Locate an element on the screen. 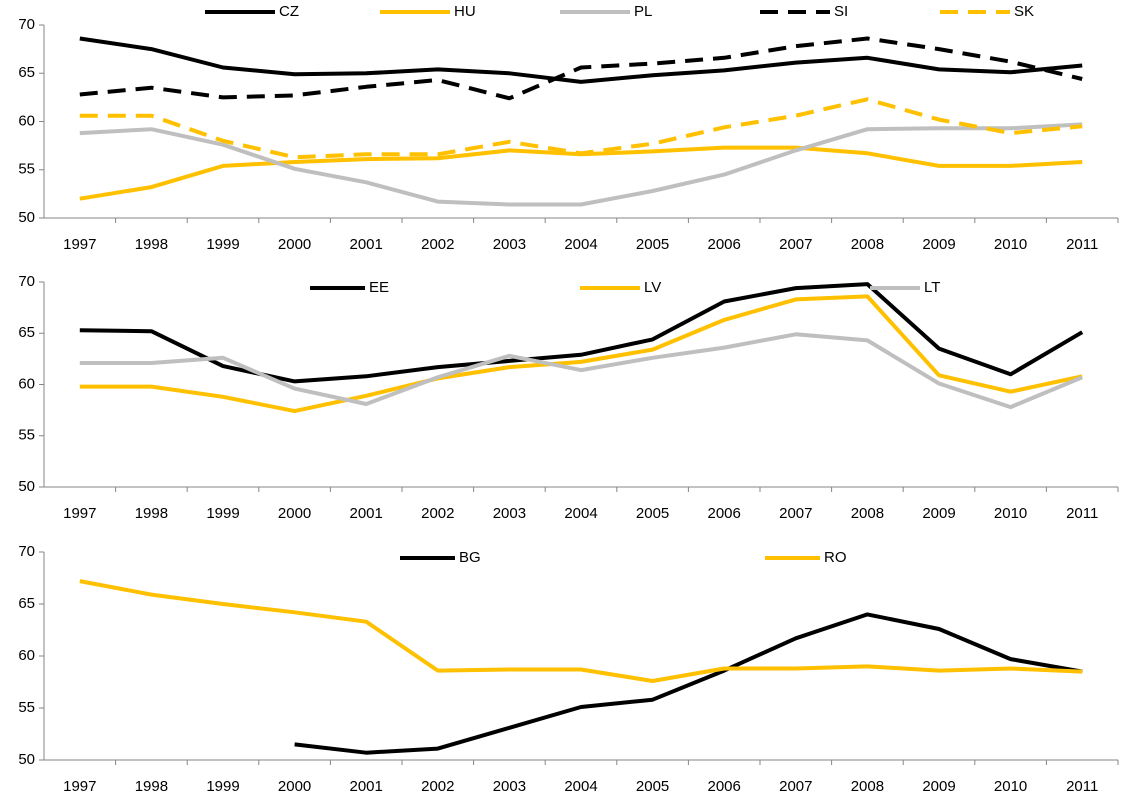  legend-label: BG is located at coordinates (470, 557).